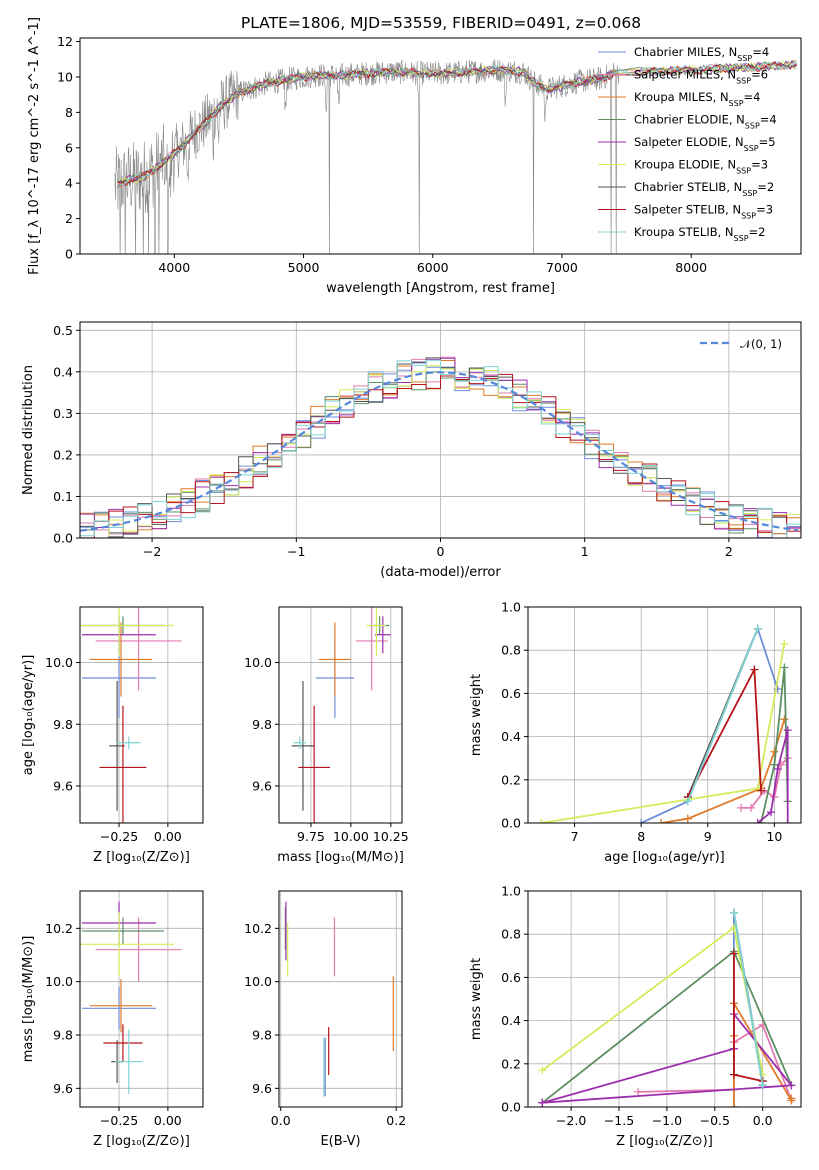  What do you see at coordinates (697, 99) in the screenshot?
I see `legend-entry: Kroupa MILES, NSSP=4` at bounding box center [697, 99].